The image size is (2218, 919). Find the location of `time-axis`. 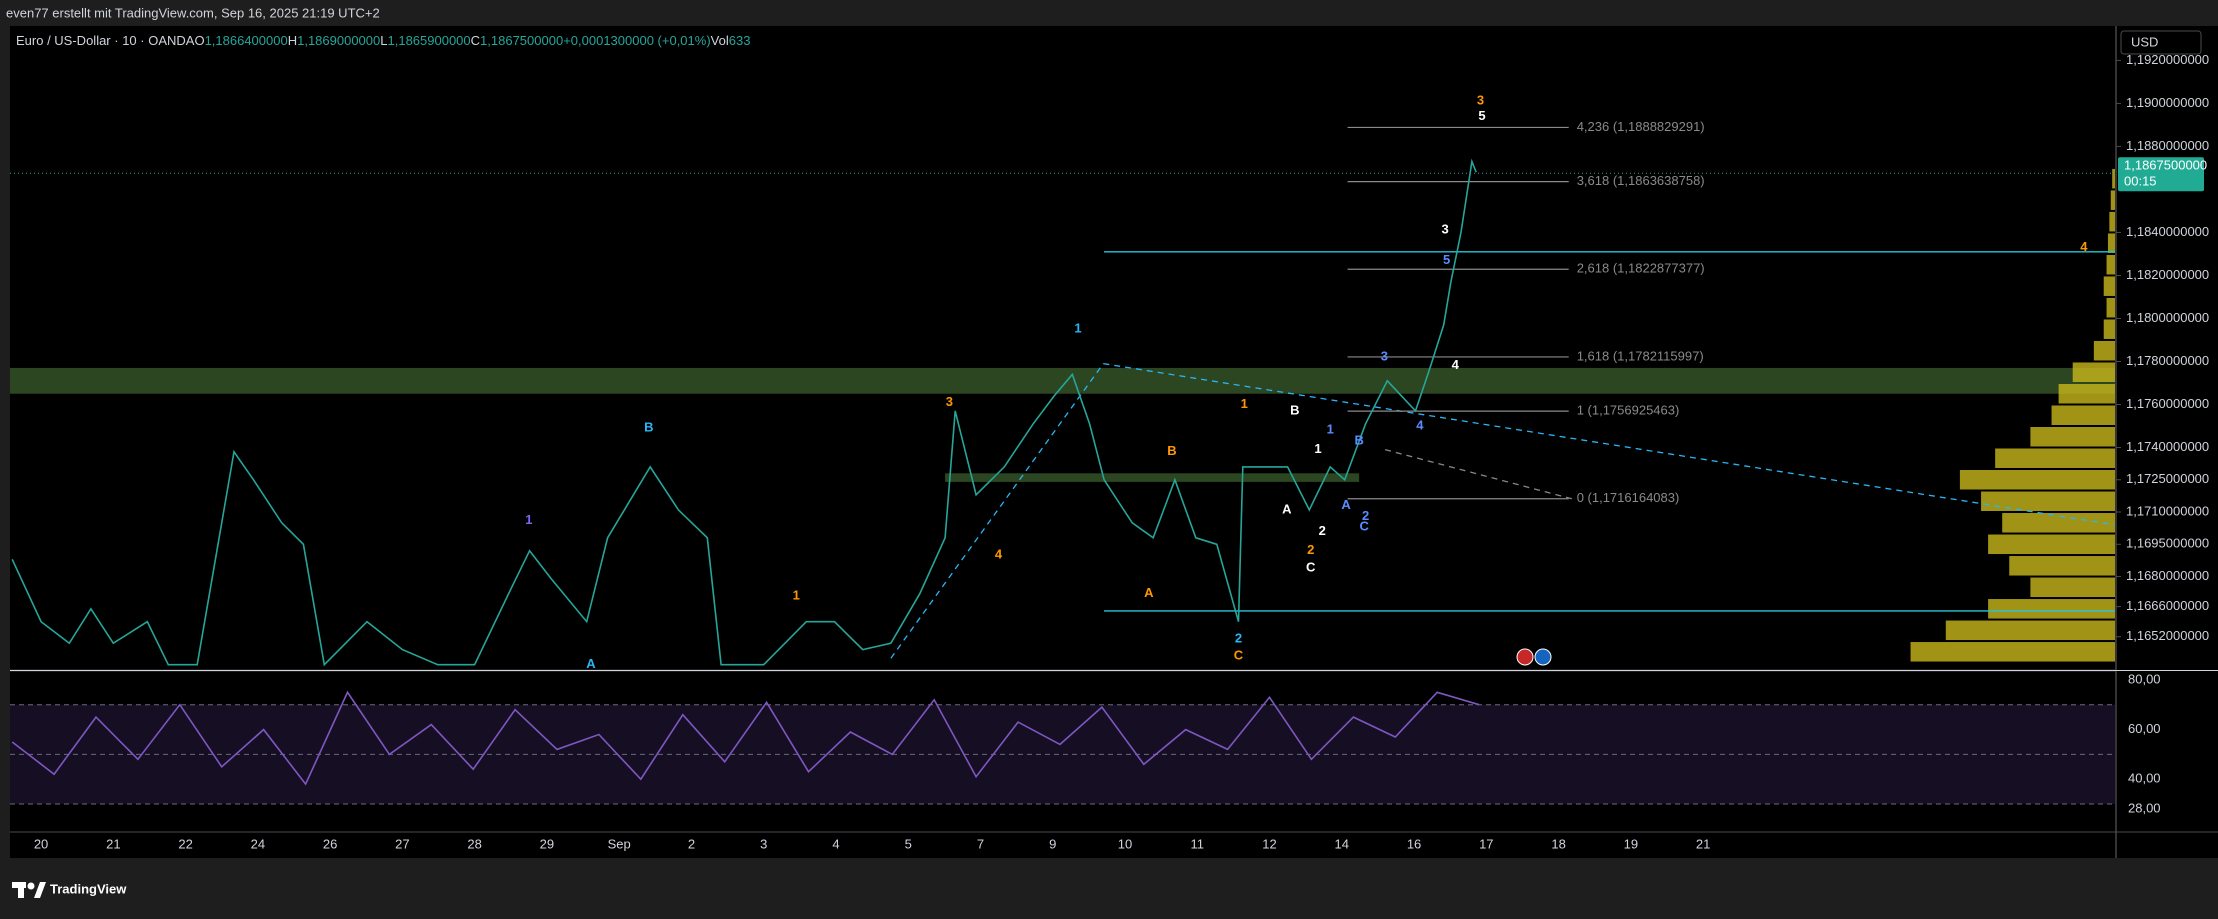

time-axis is located at coordinates (1062, 845).